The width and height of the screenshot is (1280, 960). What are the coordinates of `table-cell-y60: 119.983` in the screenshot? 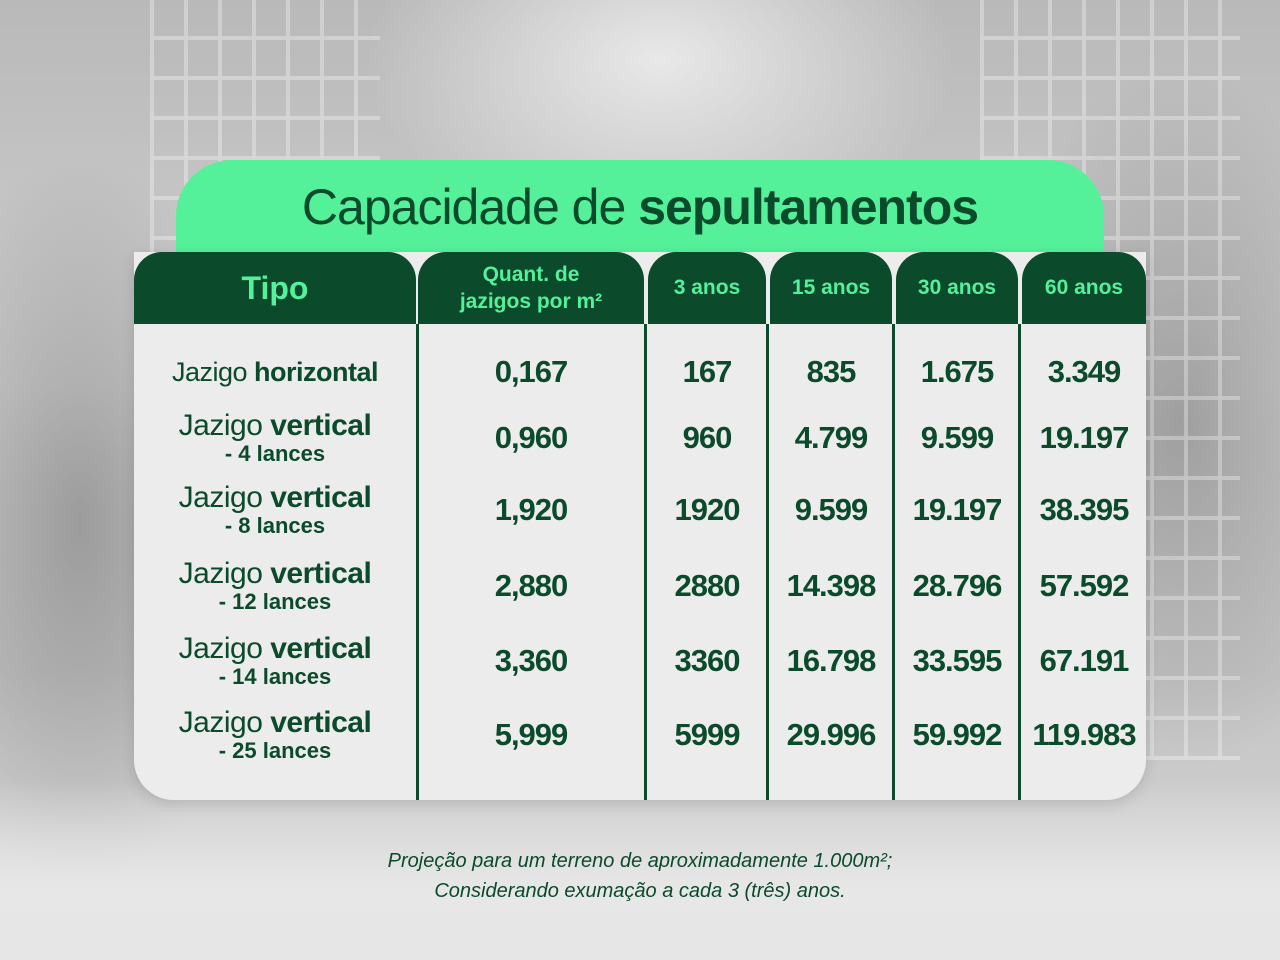 It's located at (1084, 735).